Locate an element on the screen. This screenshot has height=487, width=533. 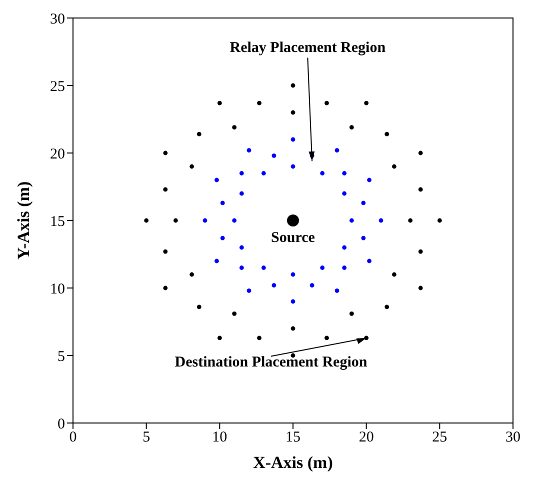
y-tick-label: 30 is located at coordinates (57, 19).